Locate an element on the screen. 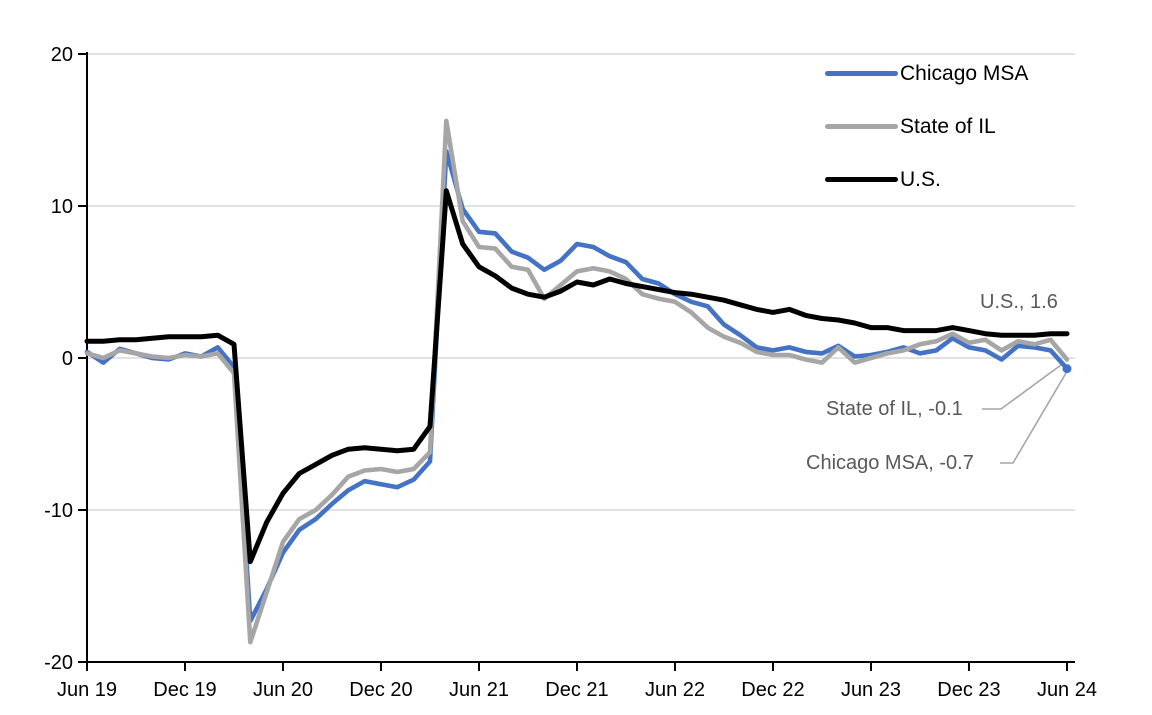  x-tick-label: Jun 22 is located at coordinates (675, 690).